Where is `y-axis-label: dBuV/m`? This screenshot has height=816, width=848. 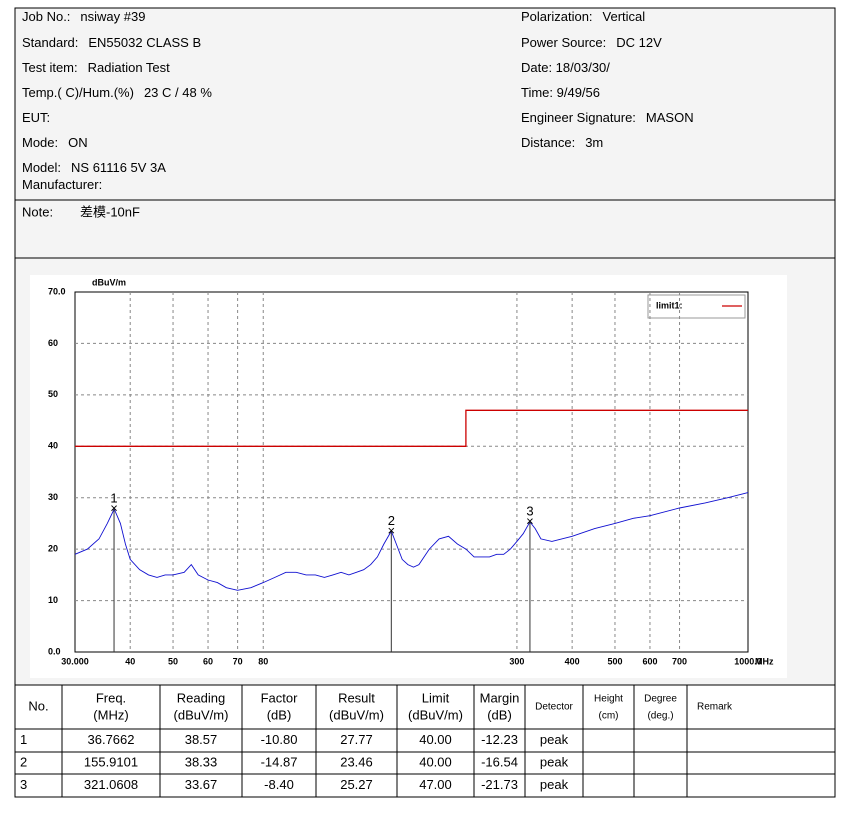 y-axis-label: dBuV/m is located at coordinates (109, 282).